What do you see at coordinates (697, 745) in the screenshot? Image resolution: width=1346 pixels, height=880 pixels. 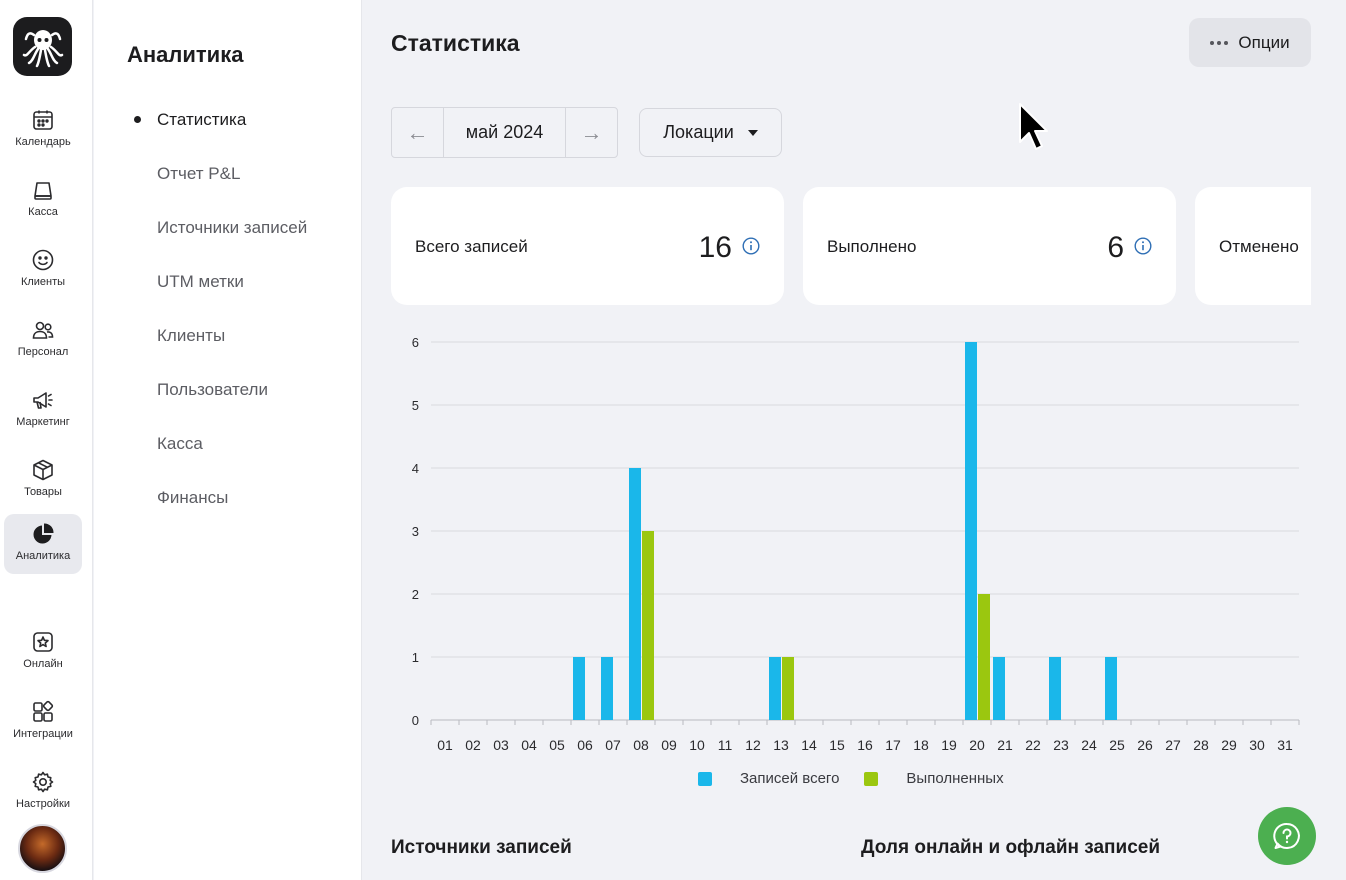 I see `x-tick-label: 10` at bounding box center [697, 745].